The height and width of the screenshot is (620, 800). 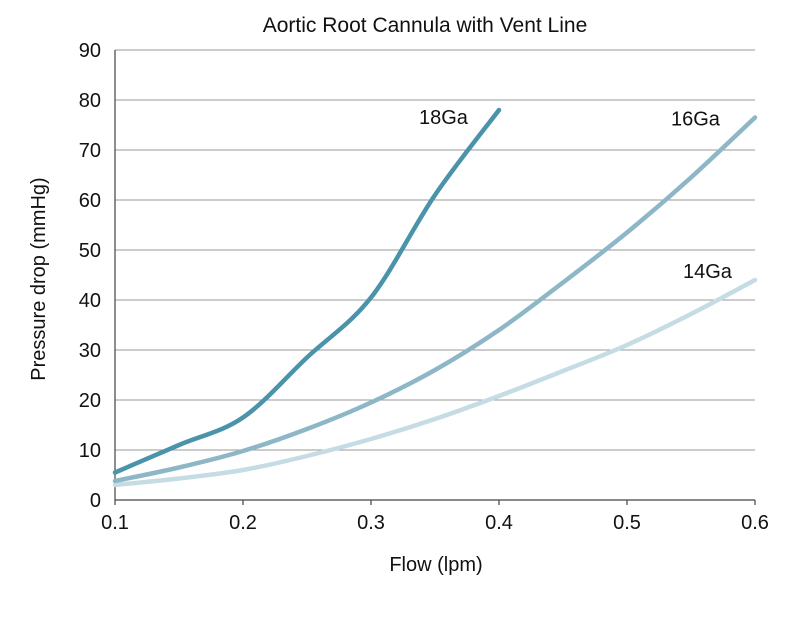 I want to click on y-tick-label: 40, so click(x=90, y=301).